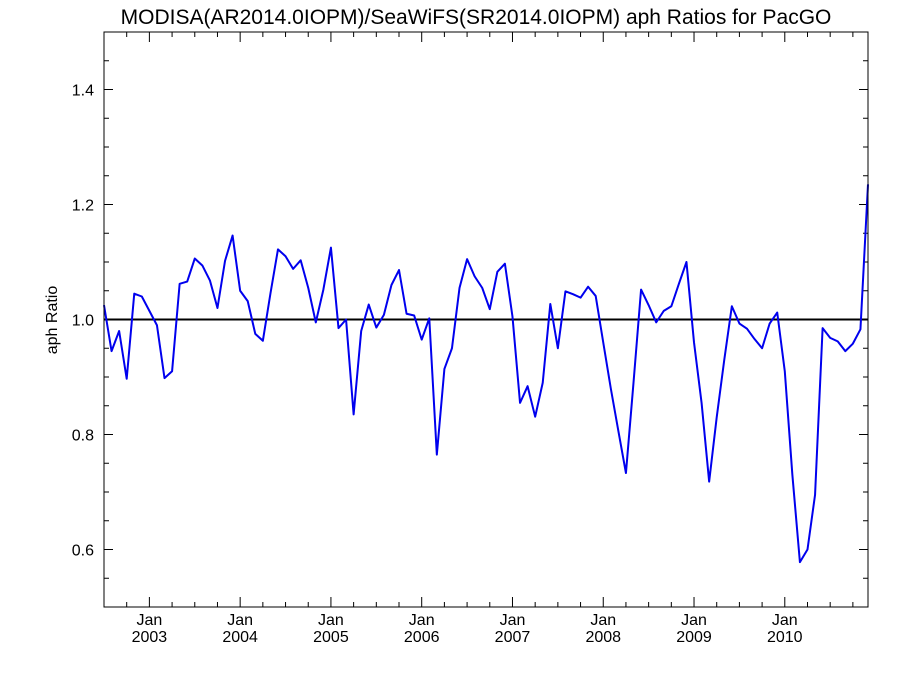 The image size is (900, 675). I want to click on y-tick-label: 1.2, so click(83, 206).